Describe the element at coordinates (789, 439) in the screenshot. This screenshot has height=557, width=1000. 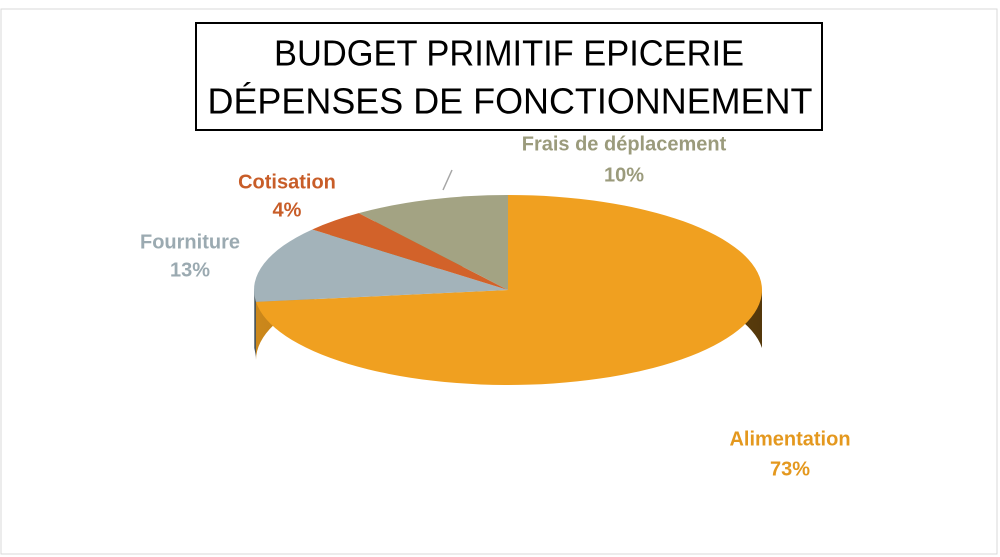
I see `data-label-name: Alimentation` at that location.